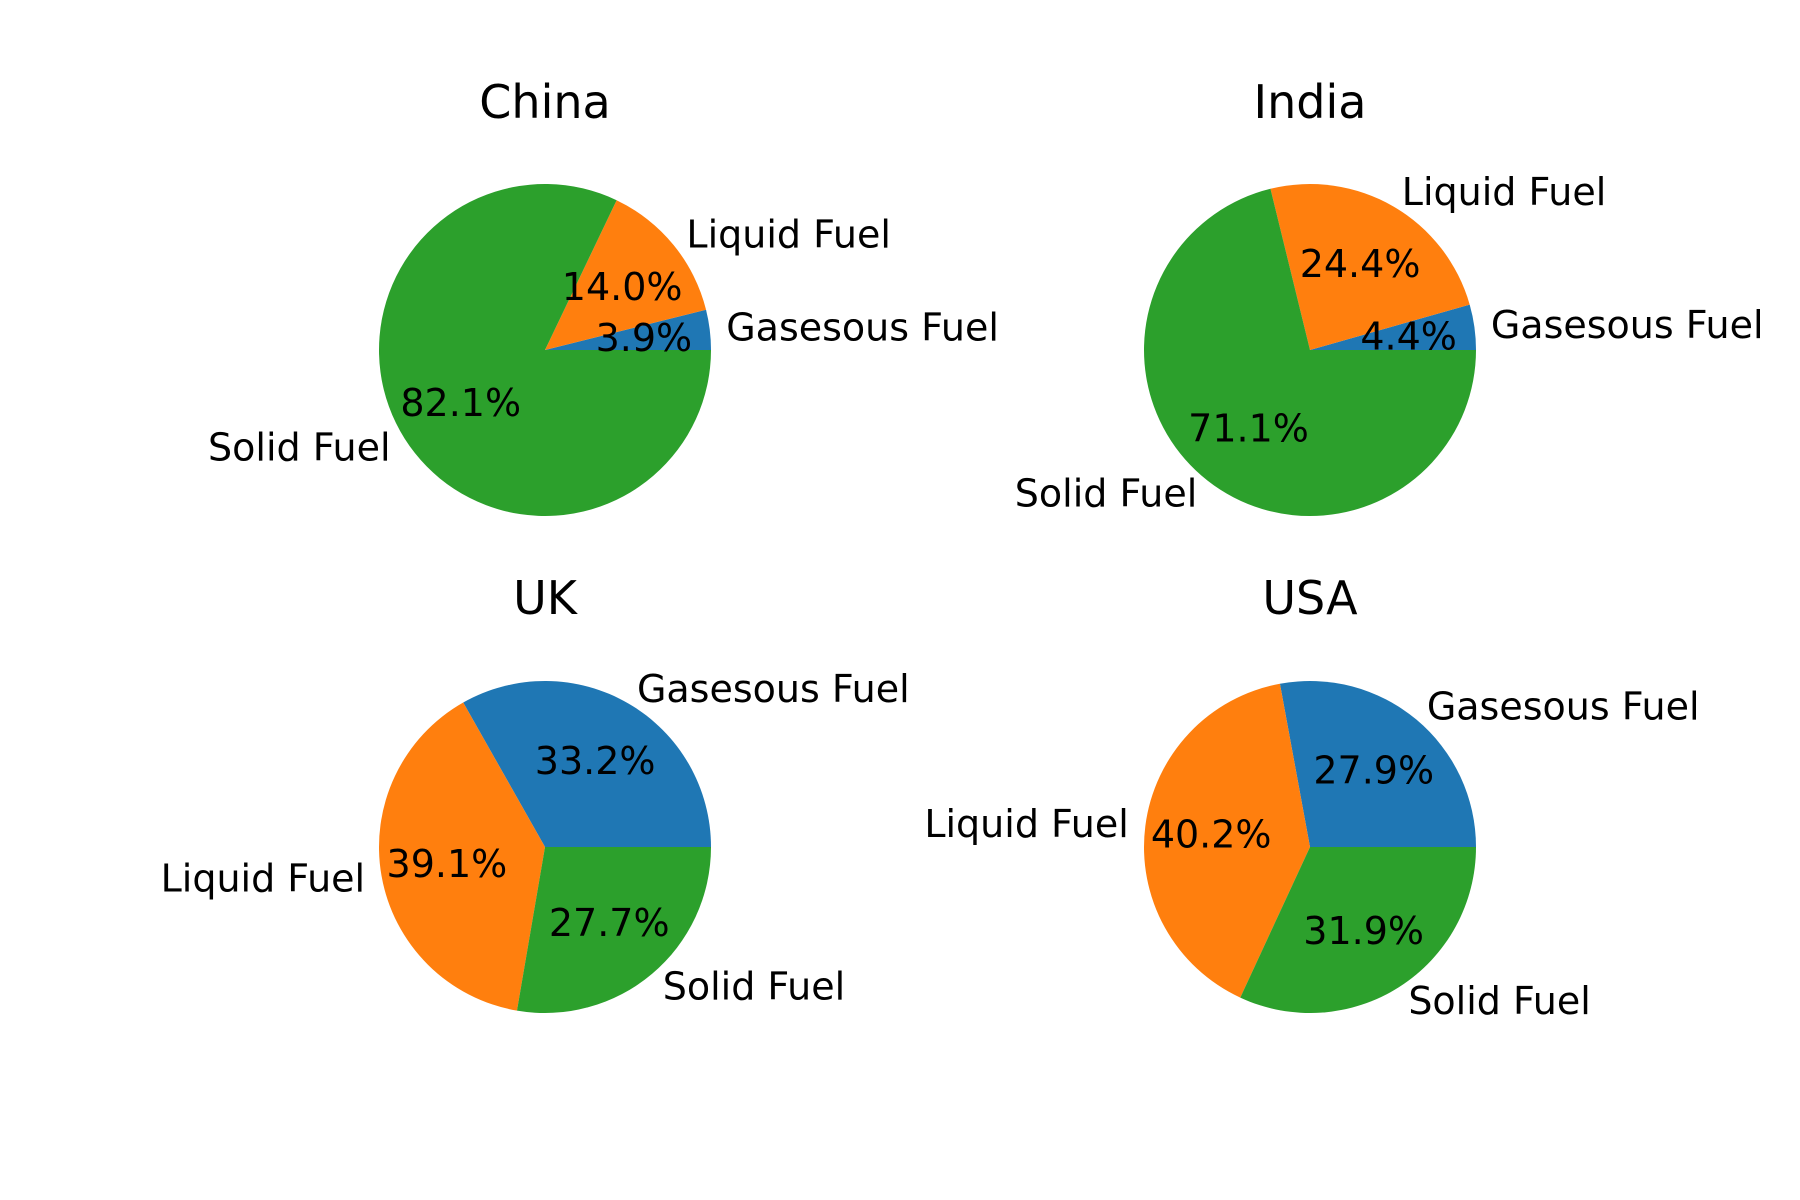 This screenshot has width=1800, height=1200. Describe the element at coordinates (1248, 428) in the screenshot. I see `pie-pct-label-india-solid-fuel: 71.1%` at that location.